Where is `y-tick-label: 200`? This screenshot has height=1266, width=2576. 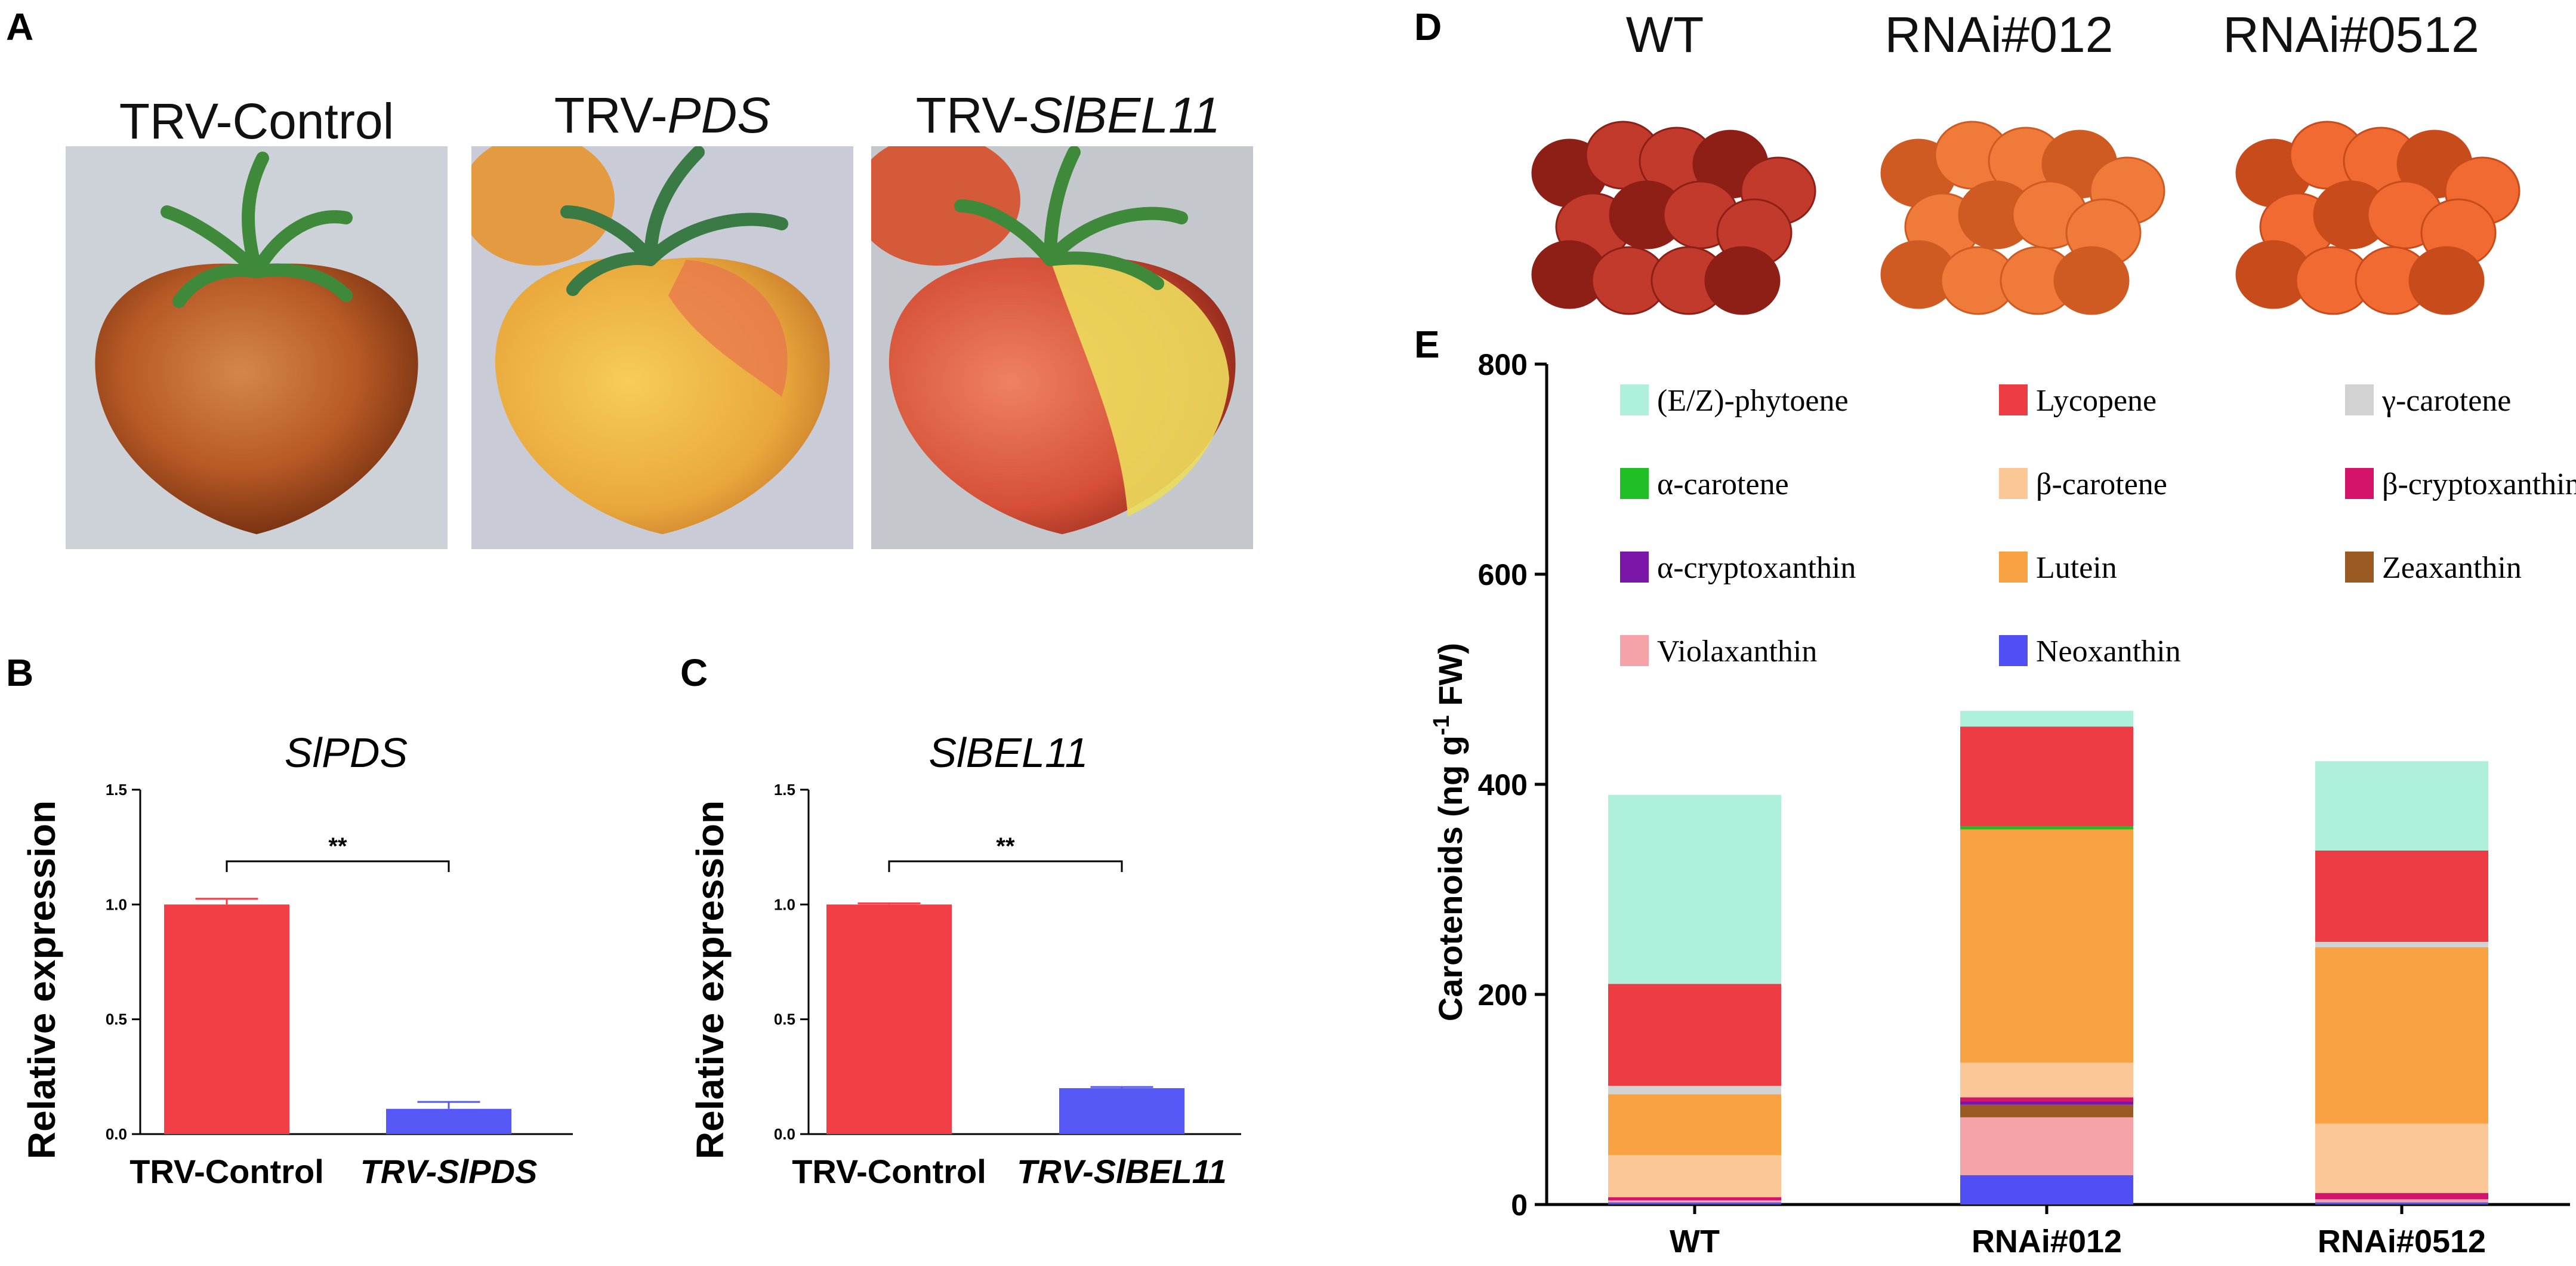
y-tick-label: 200 is located at coordinates (1503, 995).